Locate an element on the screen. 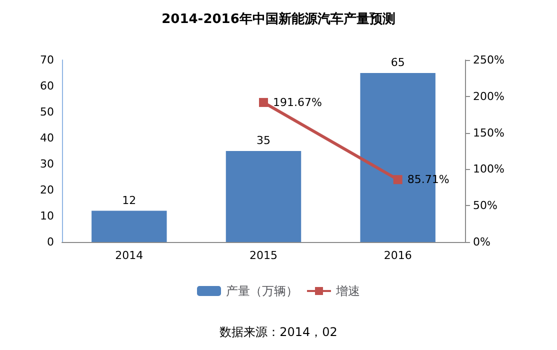 The image size is (557, 350). y2-tick-label: 50% is located at coordinates (485, 205).